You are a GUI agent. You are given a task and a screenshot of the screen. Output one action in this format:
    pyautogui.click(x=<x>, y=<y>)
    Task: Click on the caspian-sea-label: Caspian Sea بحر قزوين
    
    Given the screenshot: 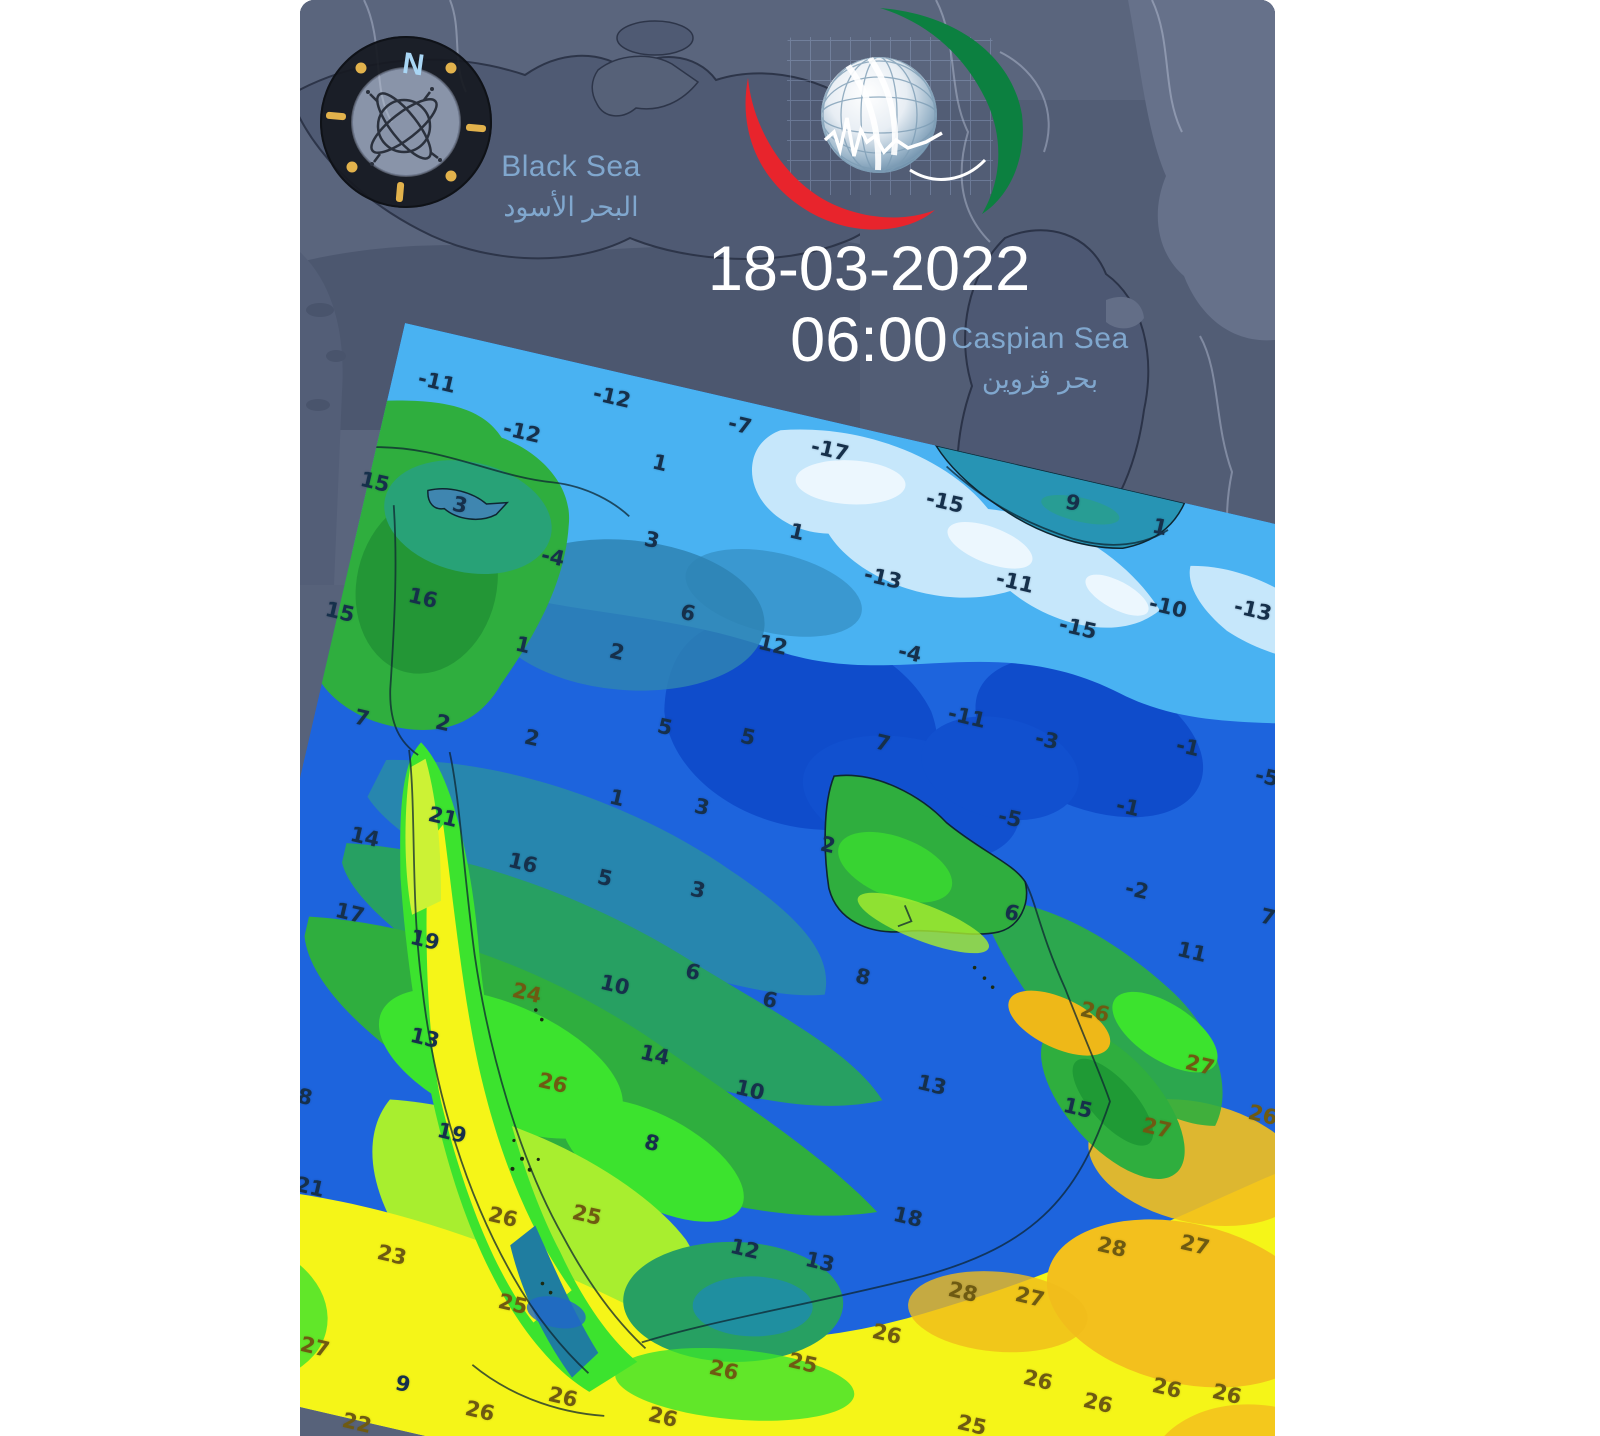 What is the action you would take?
    pyautogui.click(x=1040, y=358)
    